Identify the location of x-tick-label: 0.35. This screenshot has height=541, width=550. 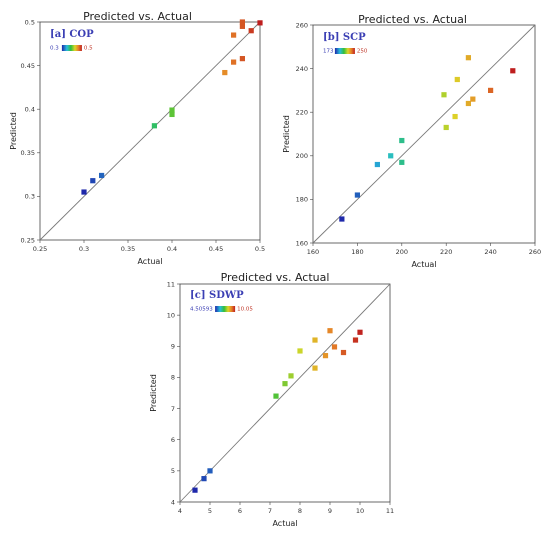
(128, 249).